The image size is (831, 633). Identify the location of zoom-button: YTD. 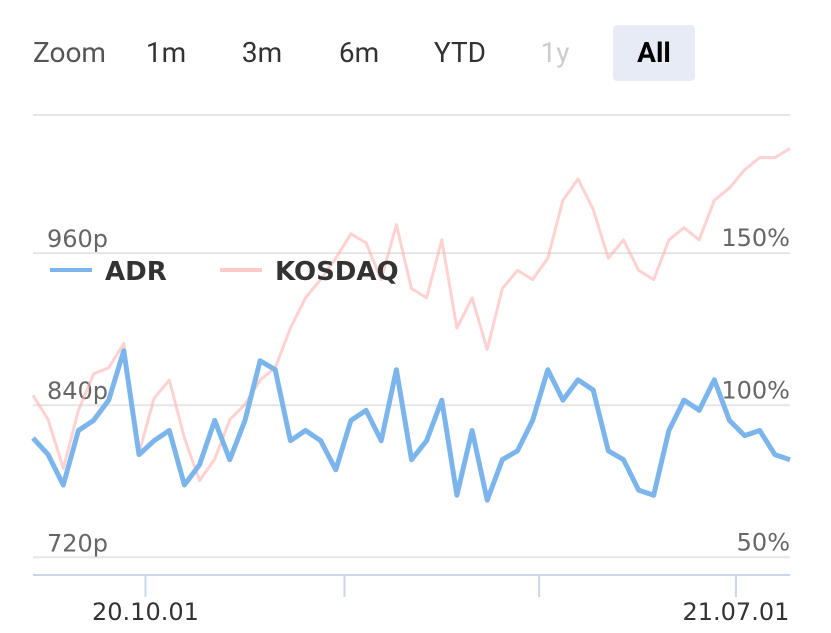
(460, 52).